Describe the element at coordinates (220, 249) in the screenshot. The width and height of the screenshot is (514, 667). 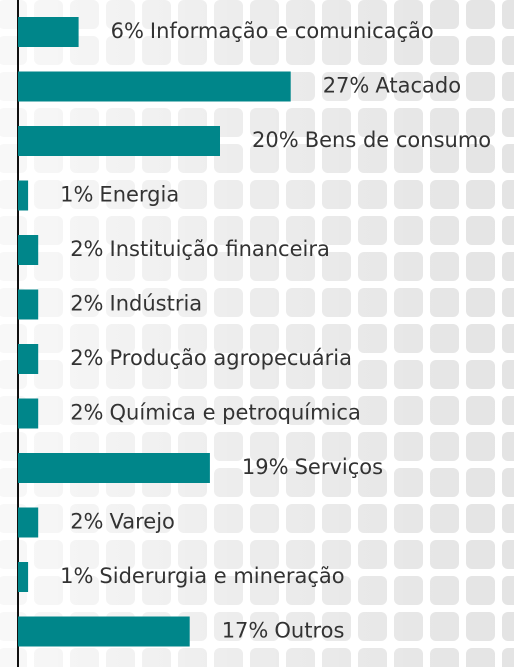
I see `category-label: Instituição financeira` at that location.